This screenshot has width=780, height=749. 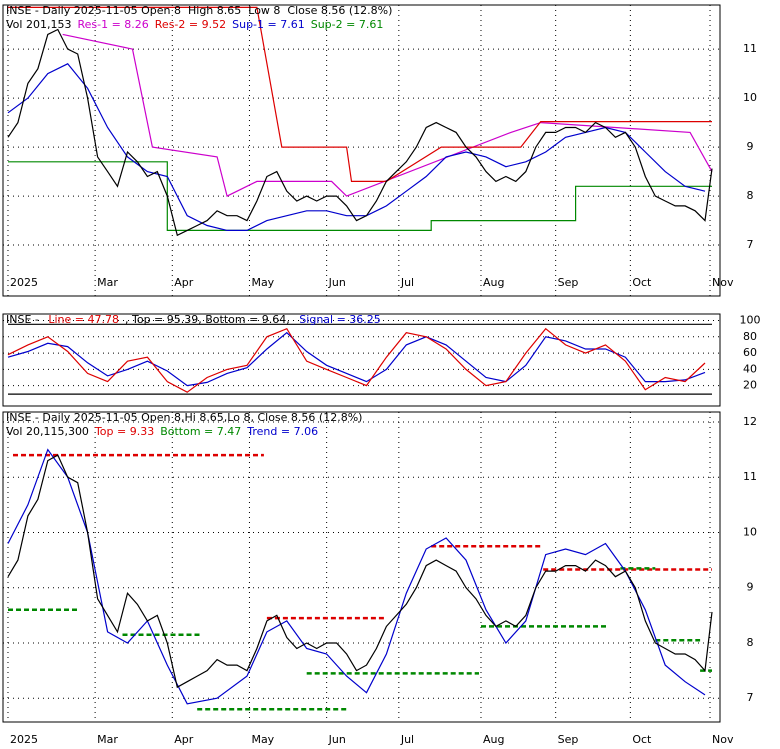 What do you see at coordinates (24, 319) in the screenshot?
I see `header-text: INSE -` at bounding box center [24, 319].